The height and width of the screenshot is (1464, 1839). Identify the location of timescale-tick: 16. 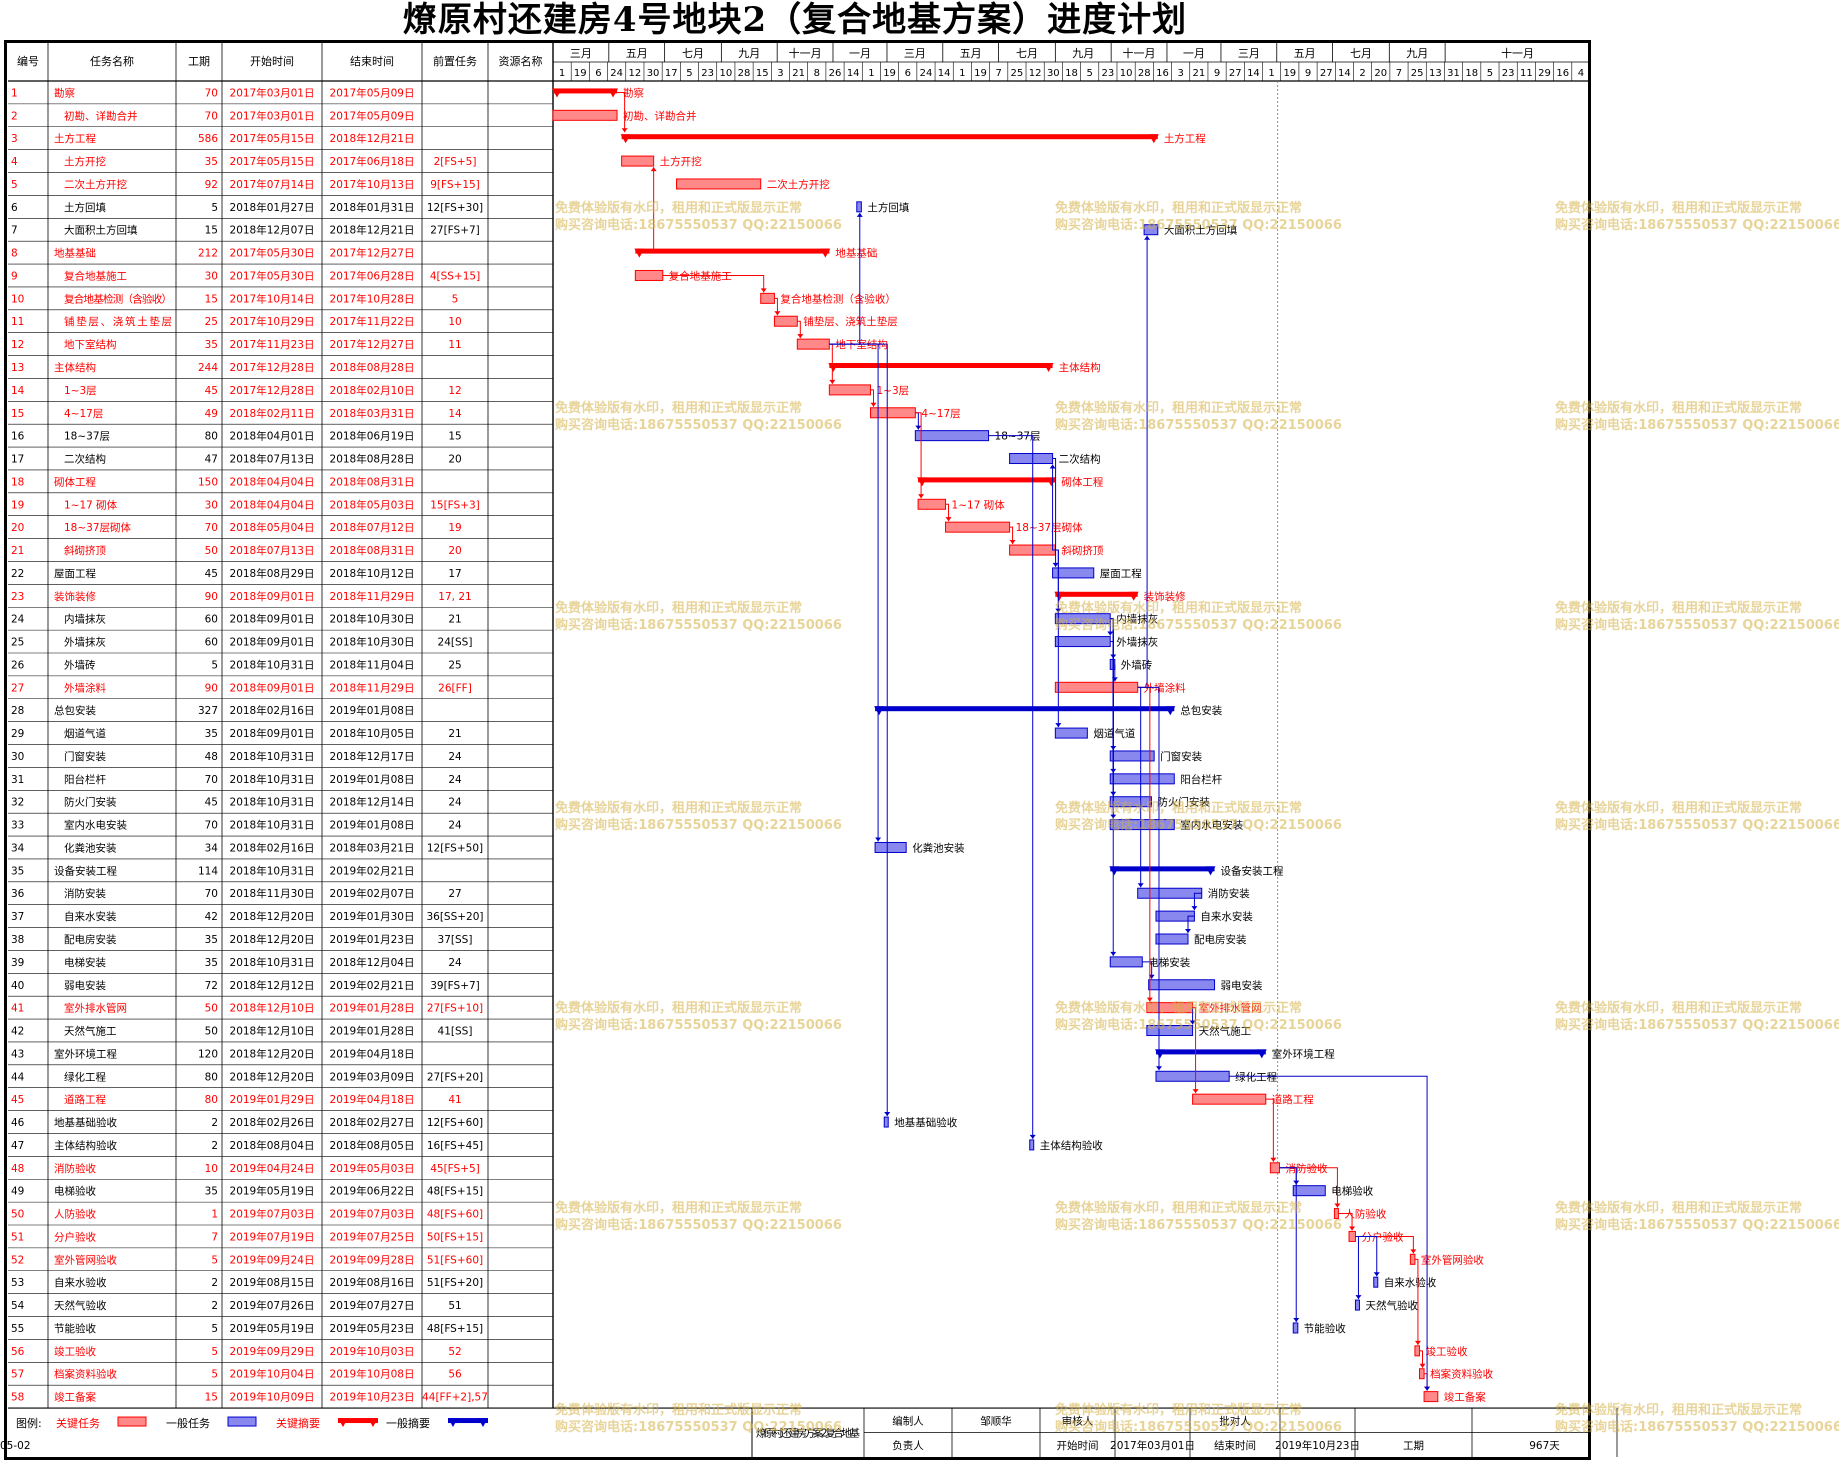
(1162, 73).